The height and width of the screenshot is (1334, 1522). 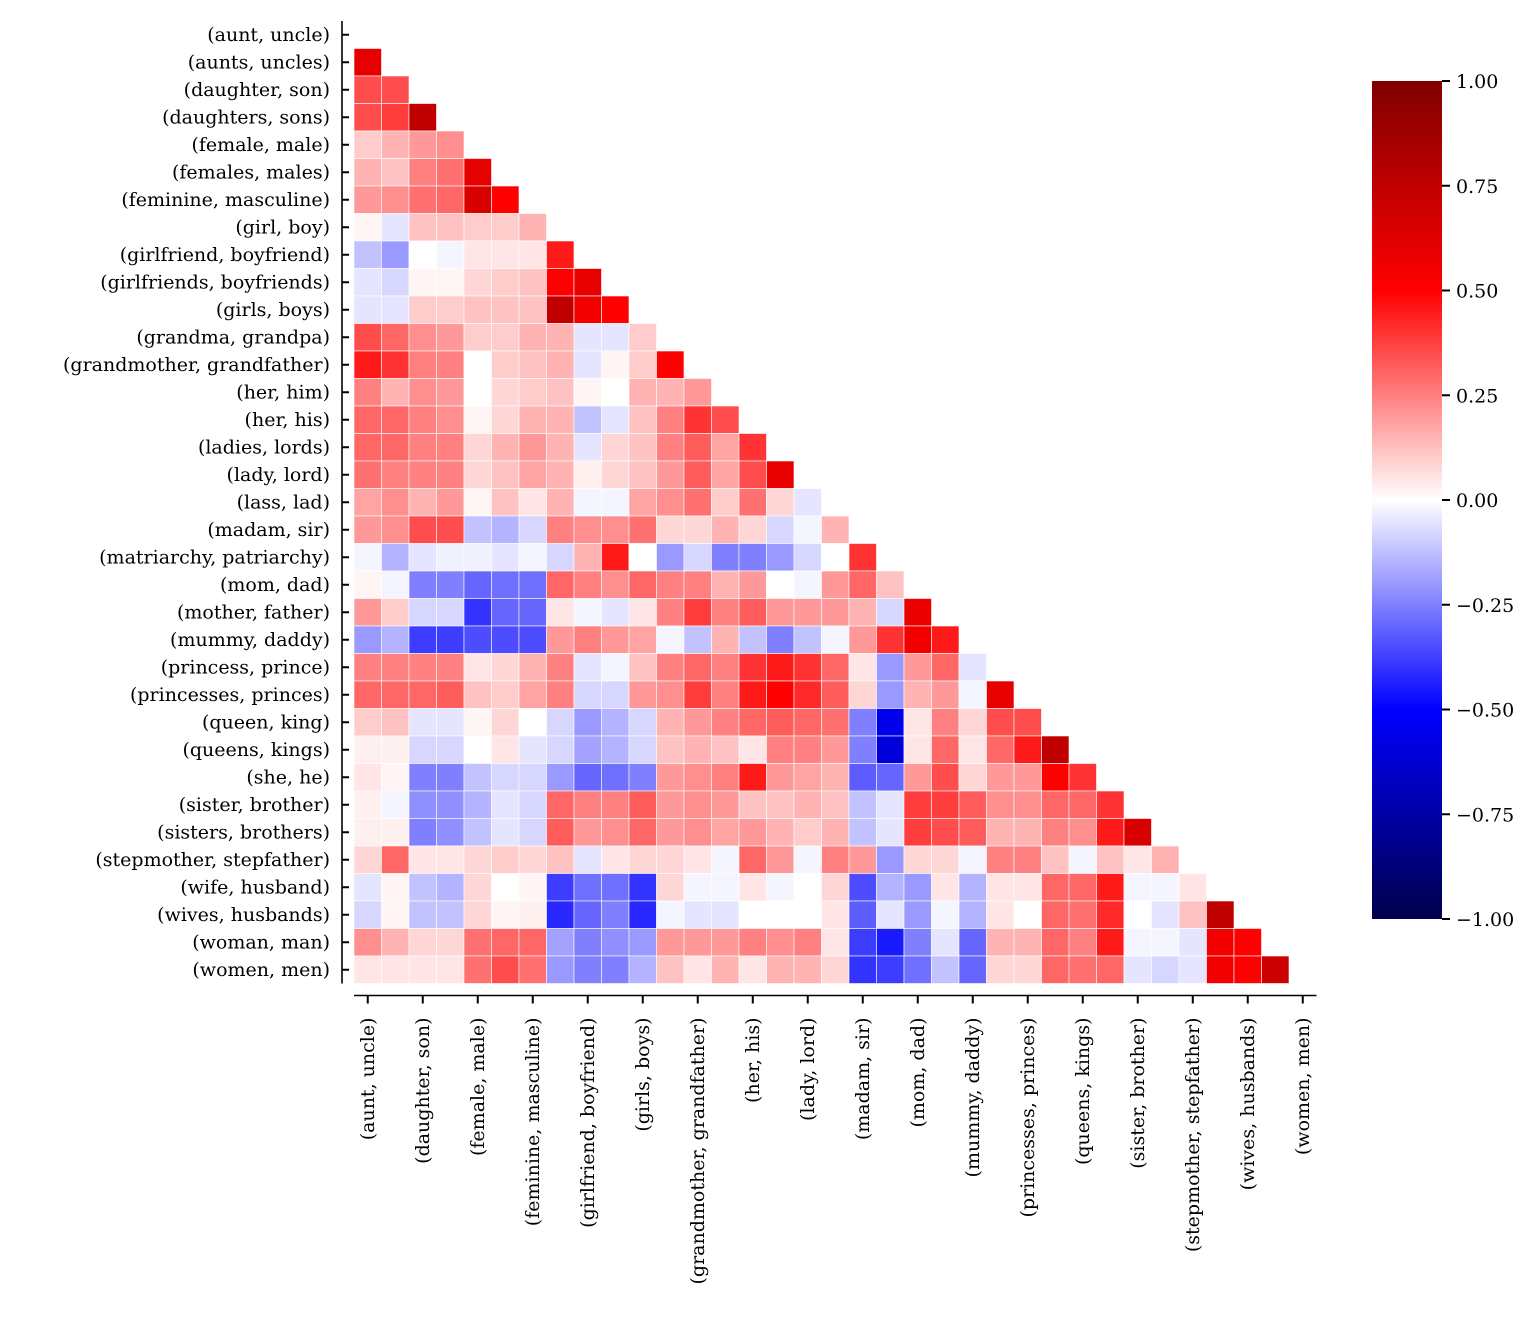 What do you see at coordinates (255, 887) in the screenshot?
I see `y-tick-label: (wife, husband)` at bounding box center [255, 887].